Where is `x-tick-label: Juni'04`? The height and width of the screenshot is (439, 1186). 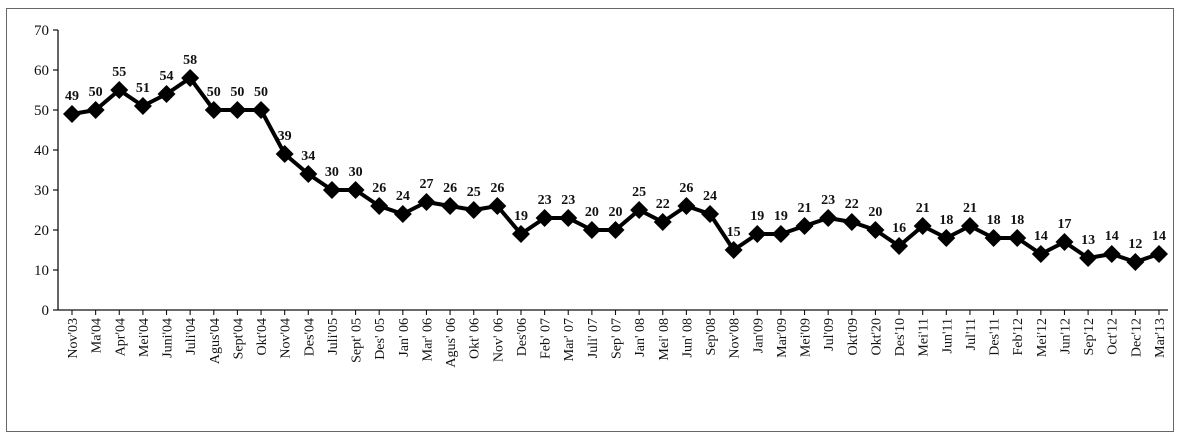
x-tick-label: Juni'04 is located at coordinates (168, 338).